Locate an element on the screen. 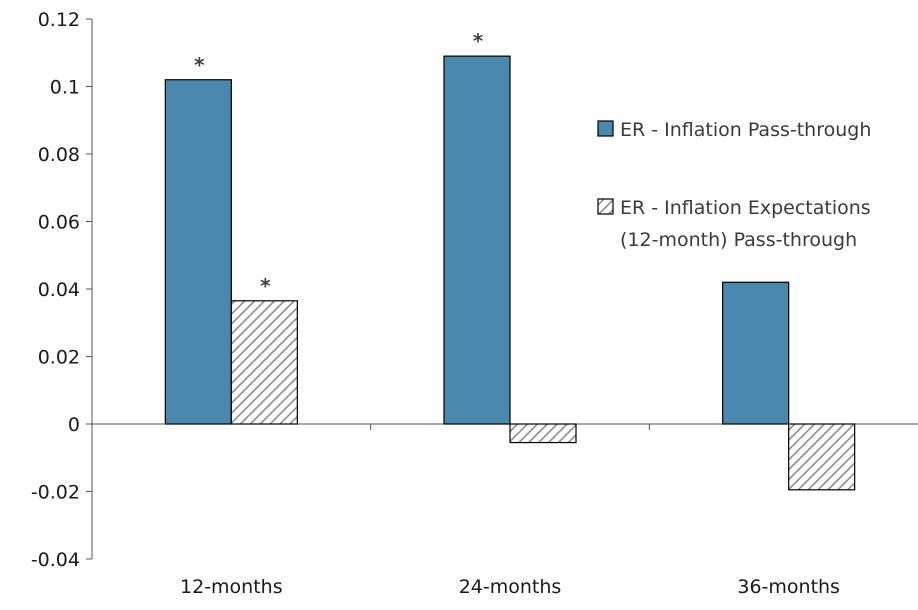 The width and height of the screenshot is (918, 610). legend-label-1: ER - Inflation Pass-through is located at coordinates (745, 130).